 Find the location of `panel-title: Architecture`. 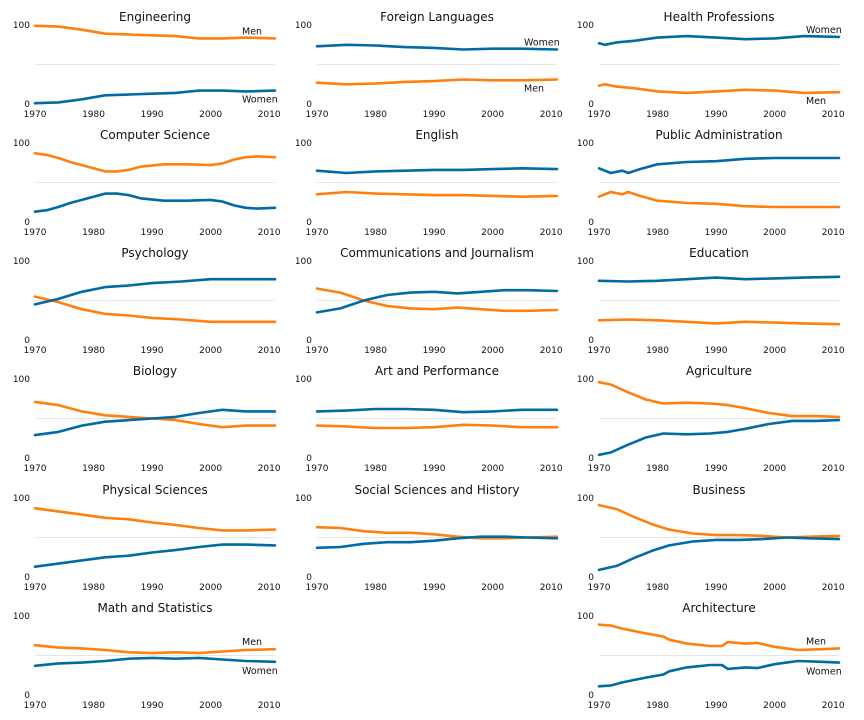

panel-title: Architecture is located at coordinates (718, 608).